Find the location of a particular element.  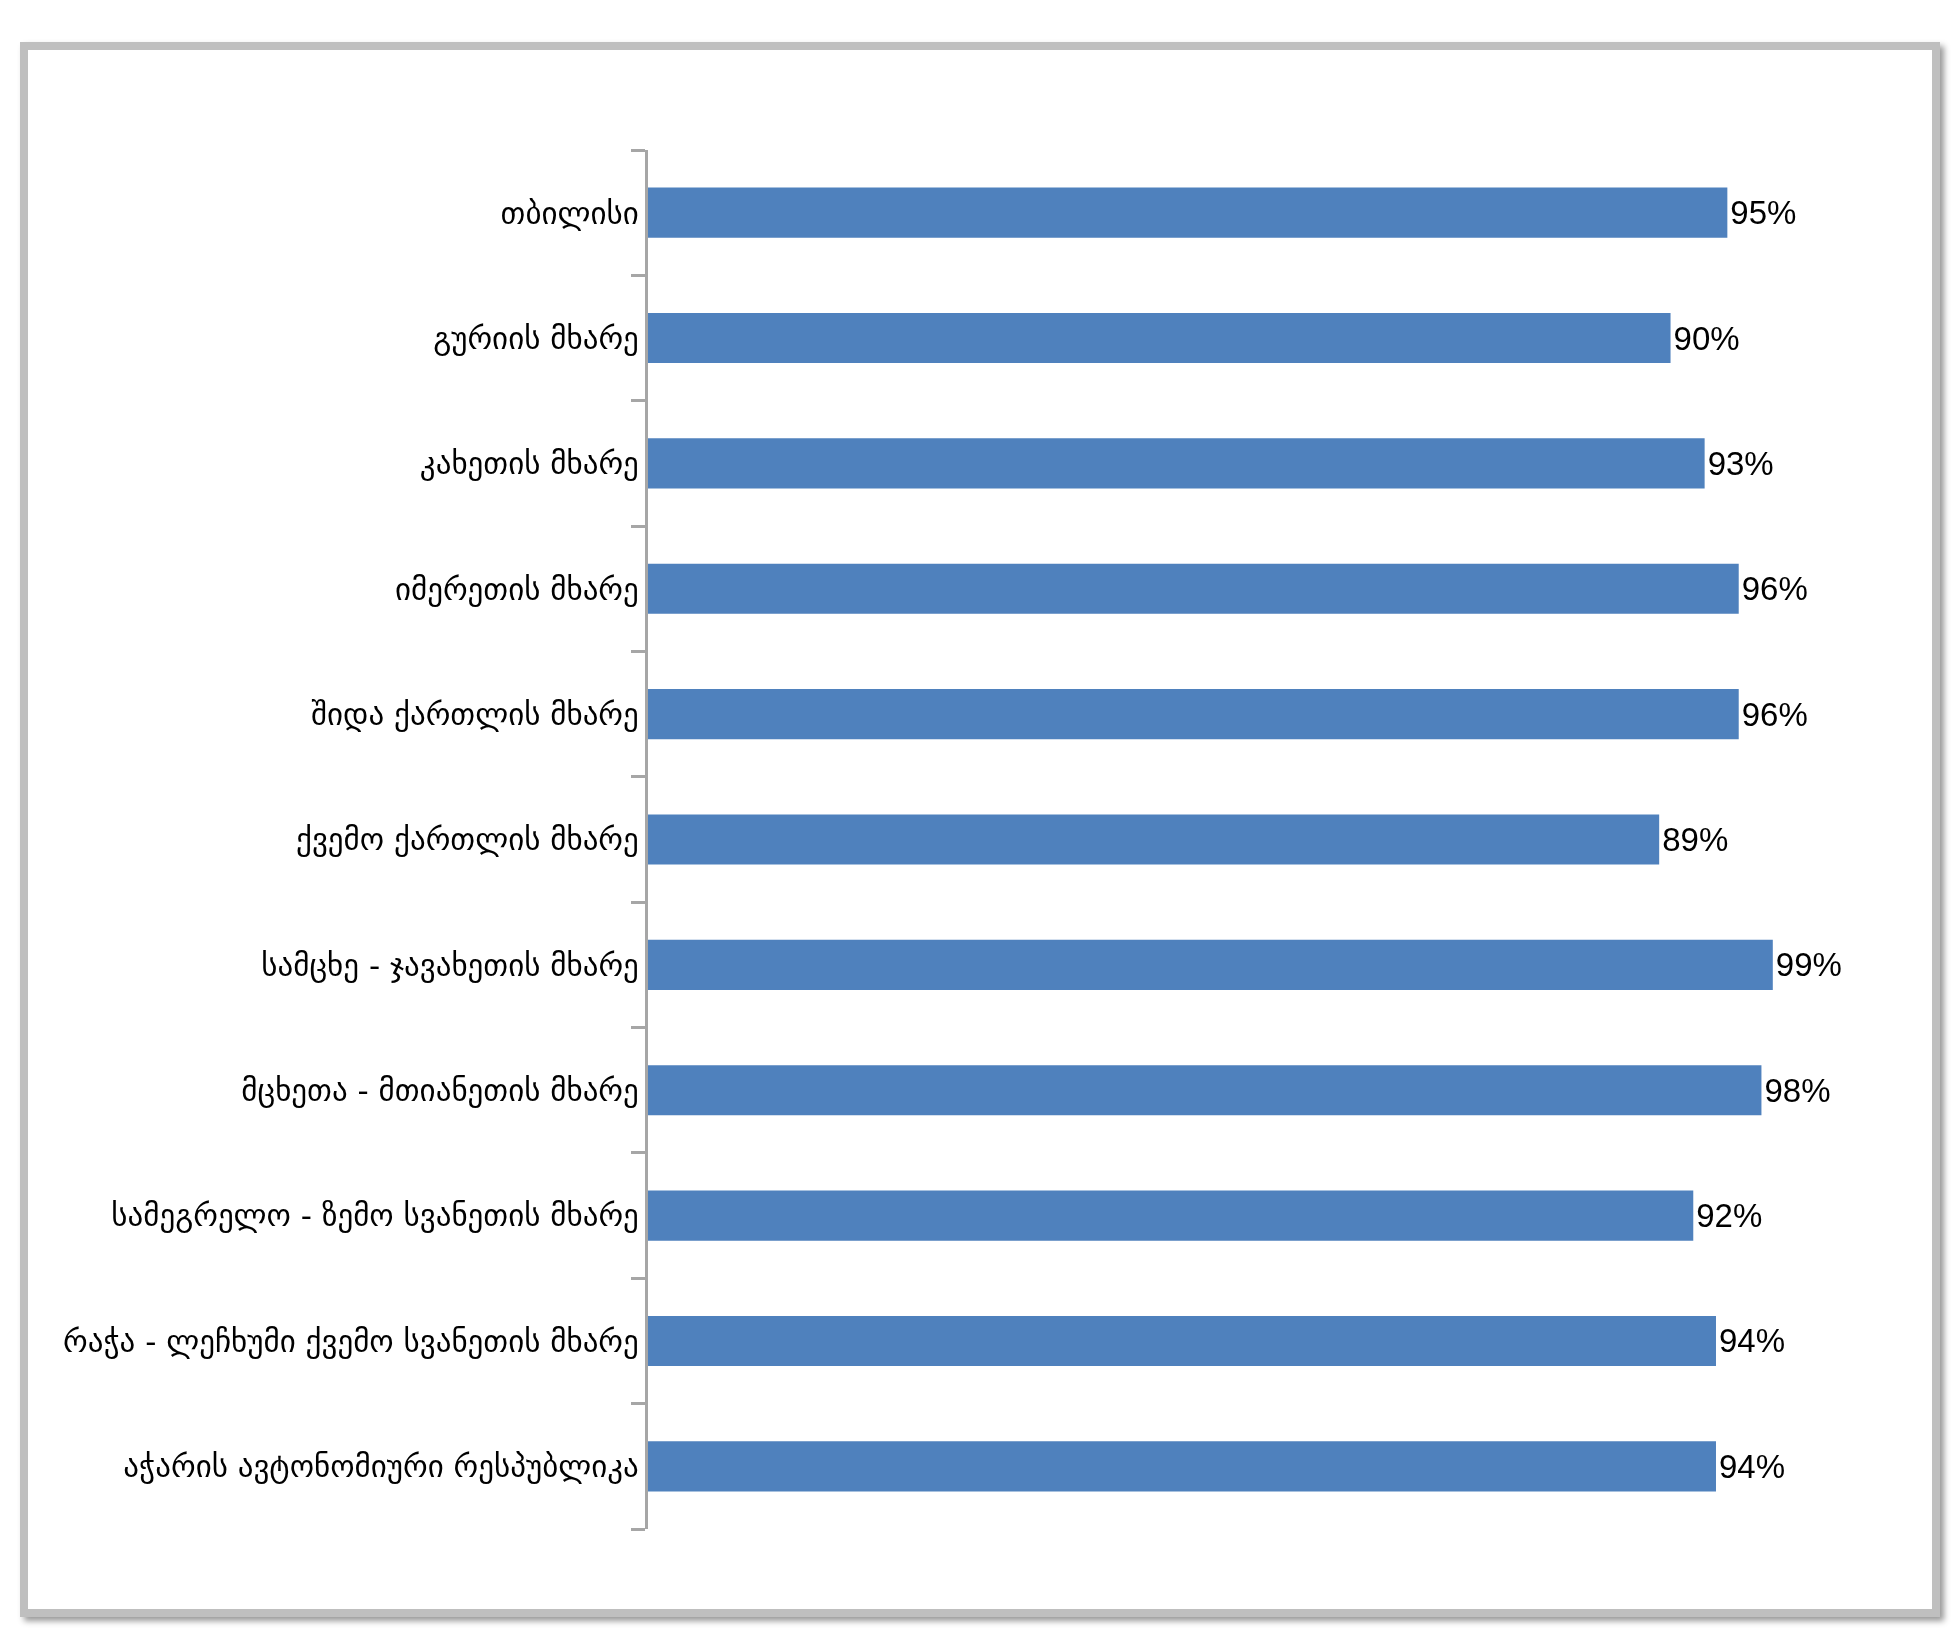

y-tick-label: რაჭა - ლეჩხუმი ქვემო სვანეთის მხარე is located at coordinates (351, 1340).